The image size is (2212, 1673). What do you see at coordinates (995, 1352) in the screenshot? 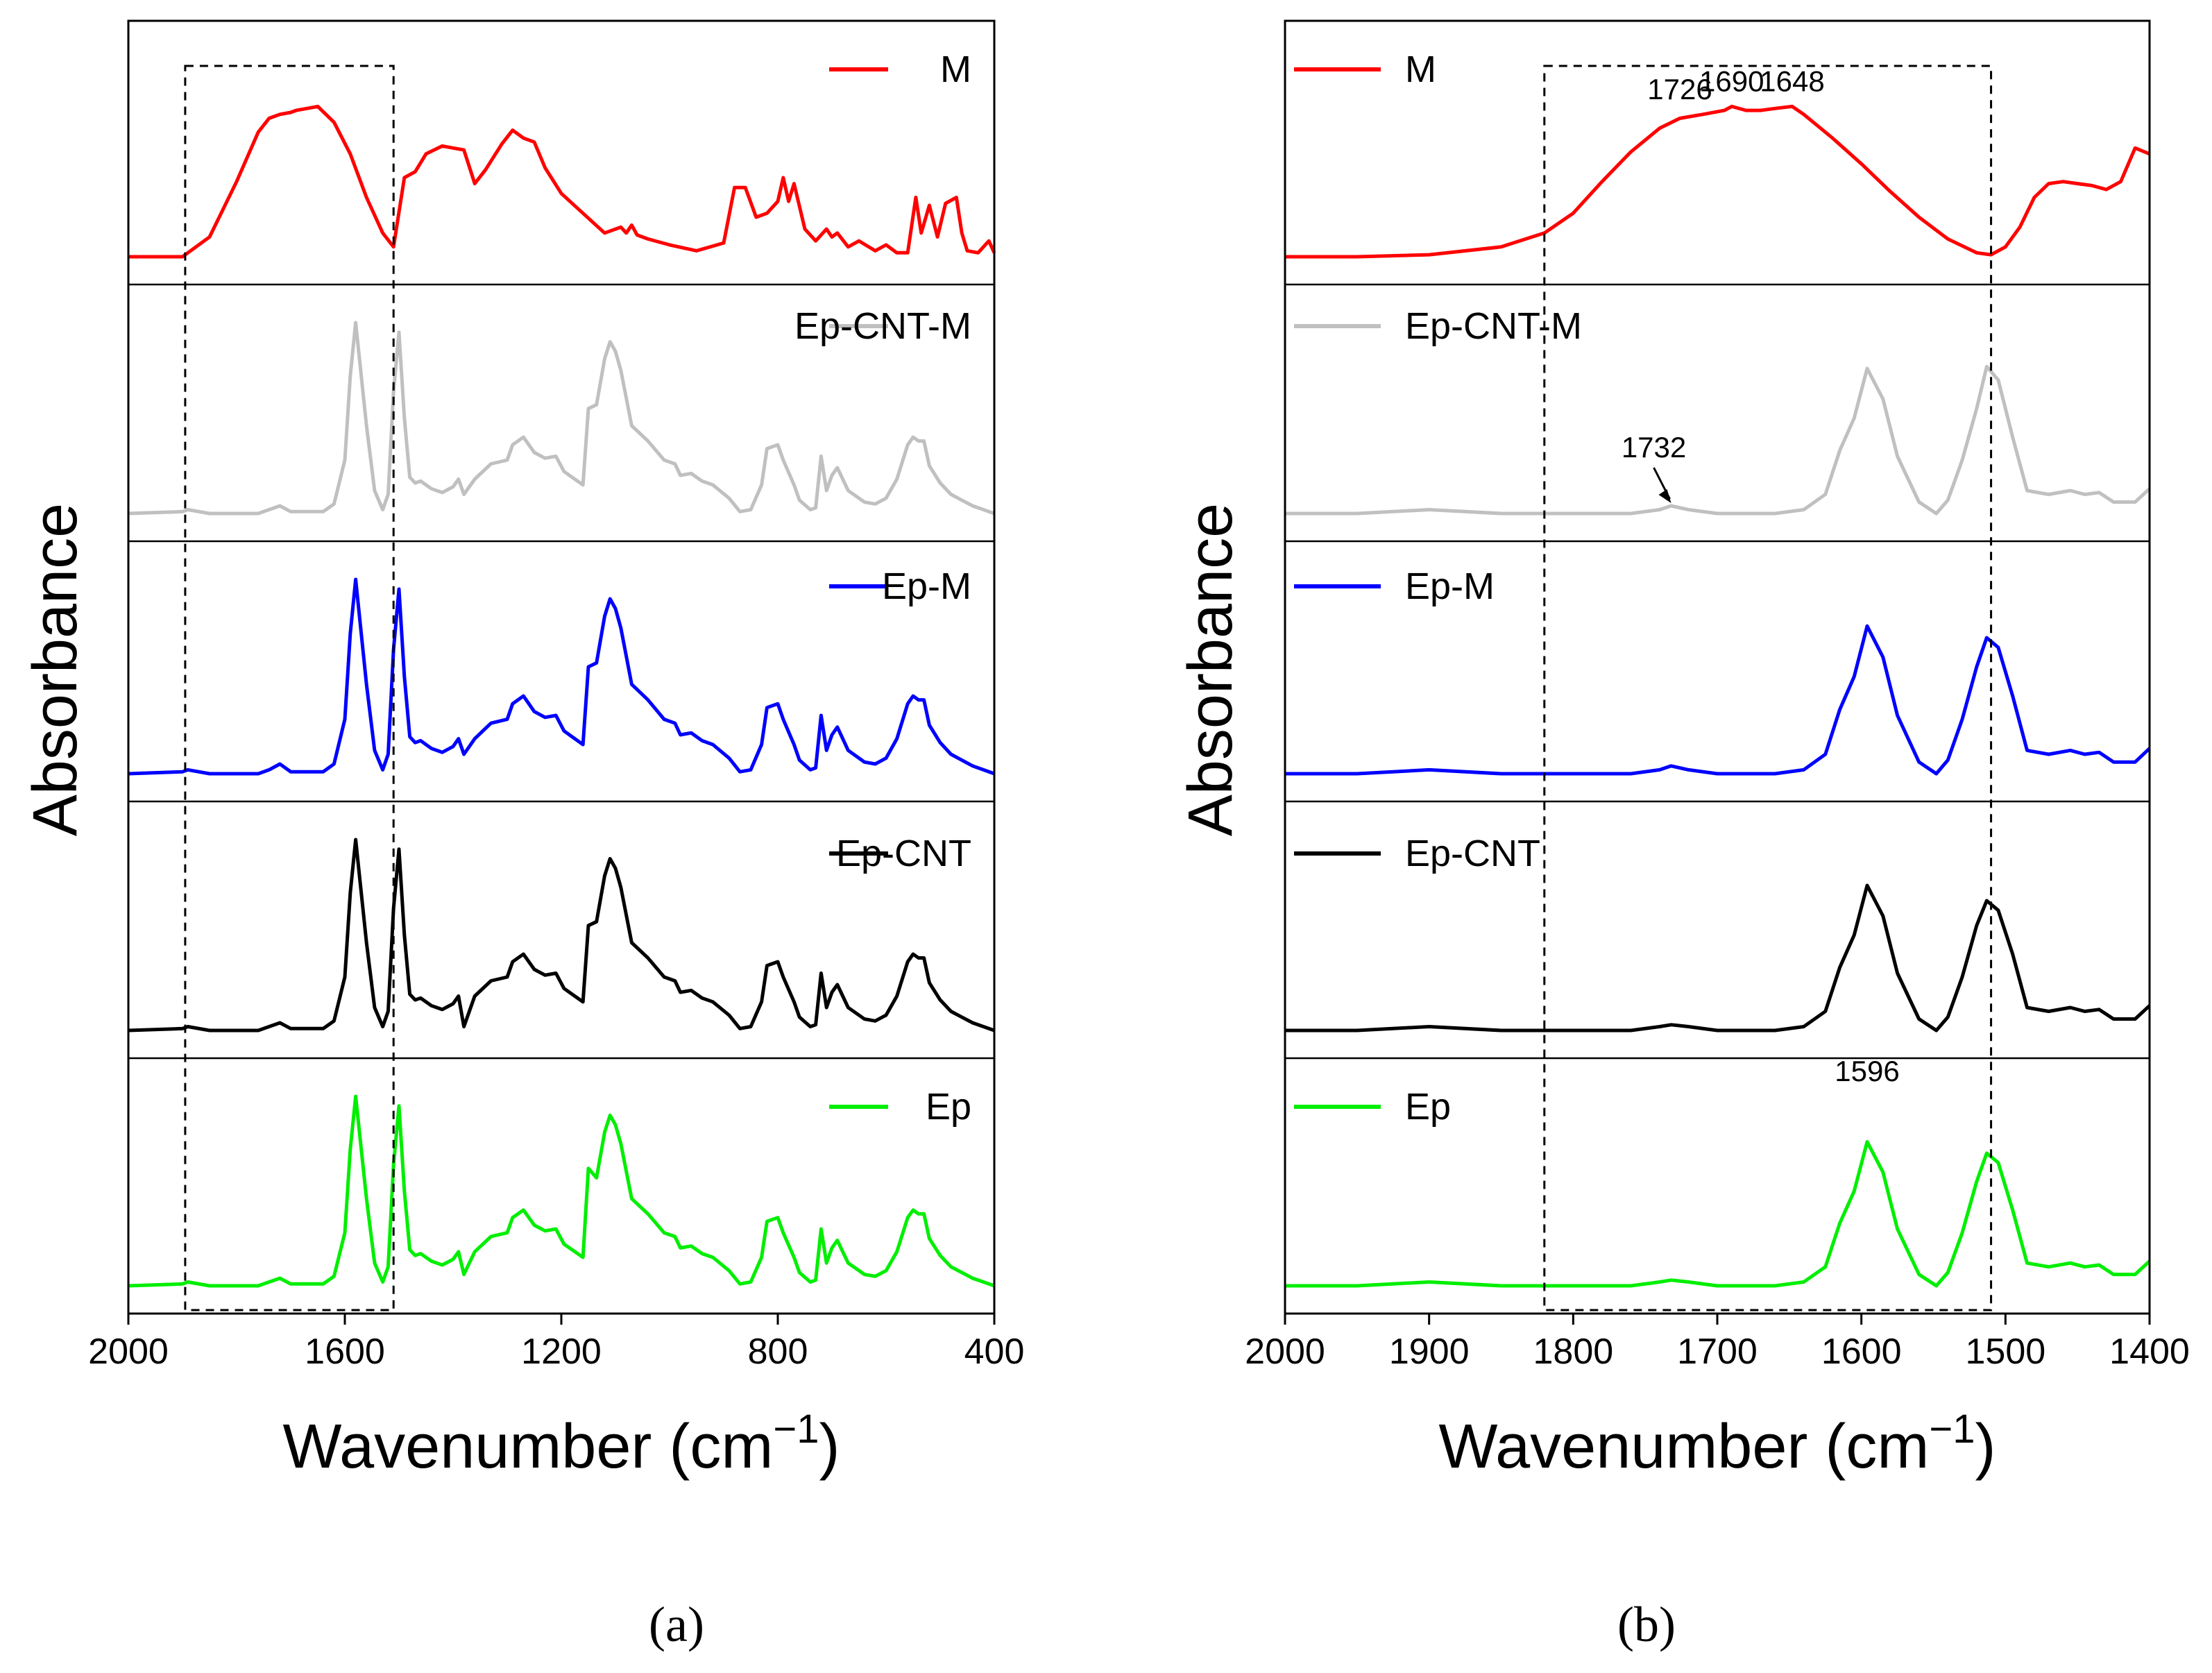
I see `x-tick-label: 400` at bounding box center [995, 1352].